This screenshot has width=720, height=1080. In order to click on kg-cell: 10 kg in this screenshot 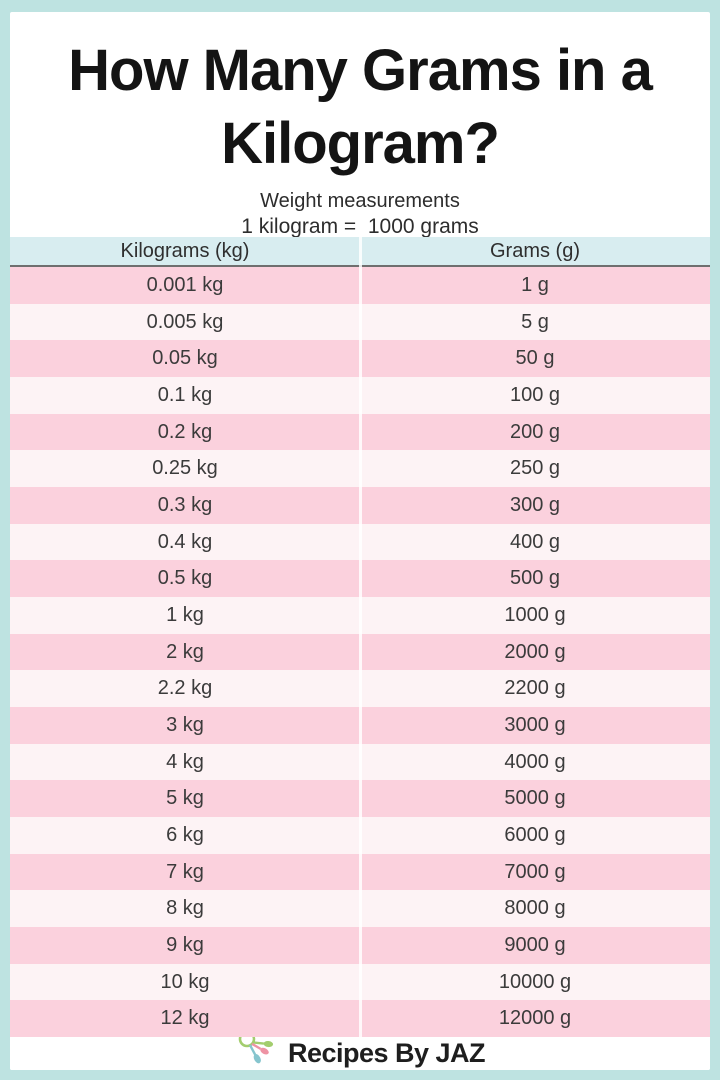, I will do `click(185, 981)`.